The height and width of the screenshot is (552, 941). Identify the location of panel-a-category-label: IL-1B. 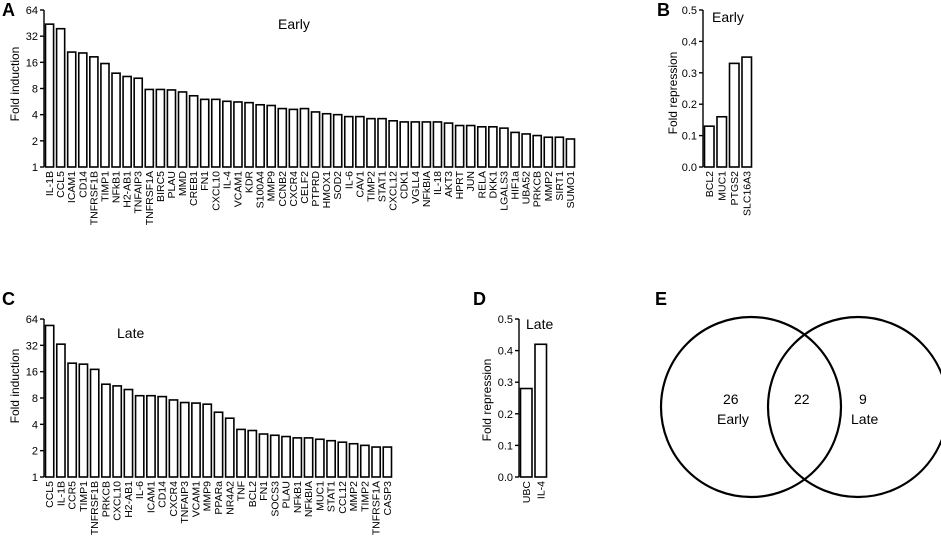
(50, 183).